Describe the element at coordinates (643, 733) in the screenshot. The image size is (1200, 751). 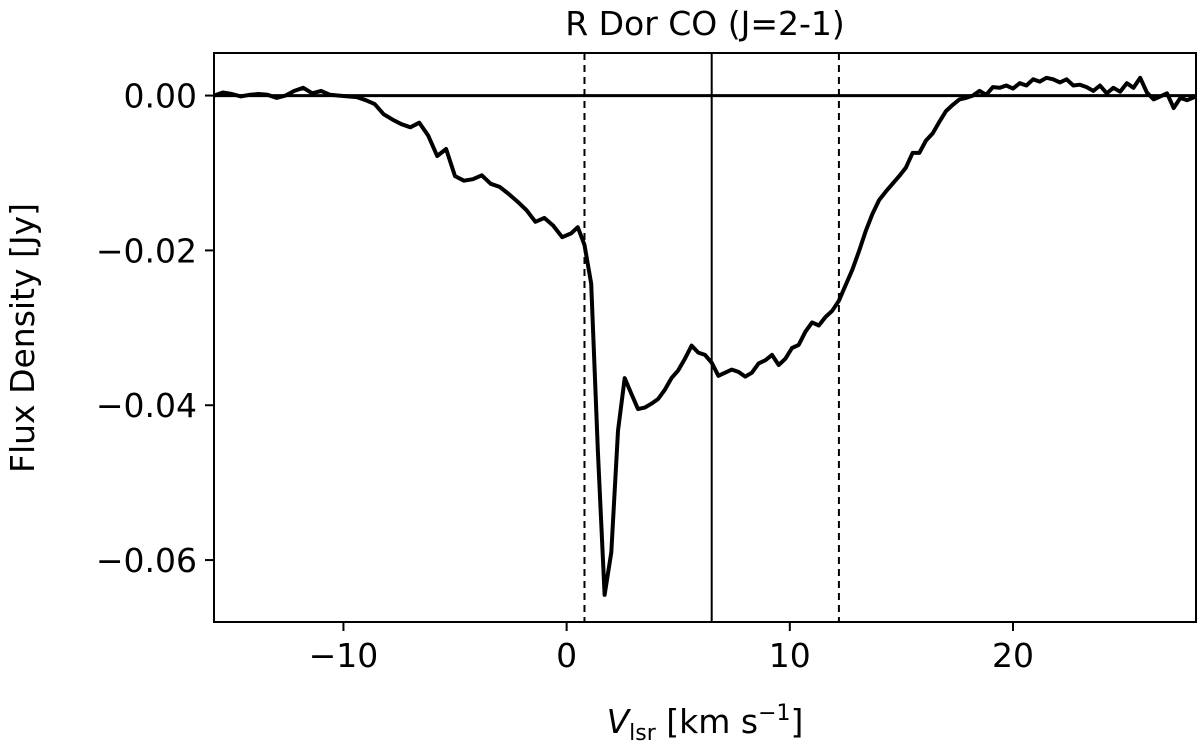
I see `x-axis-label-subscript: lsr` at that location.